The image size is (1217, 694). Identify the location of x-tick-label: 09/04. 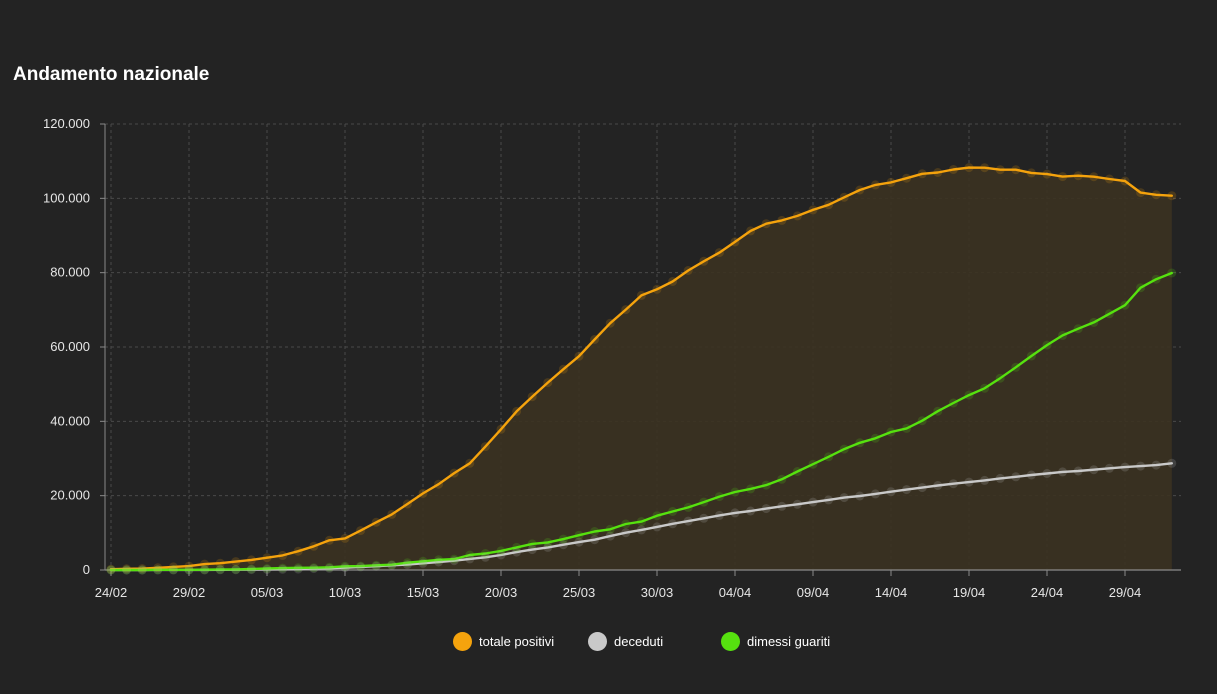
(813, 592).